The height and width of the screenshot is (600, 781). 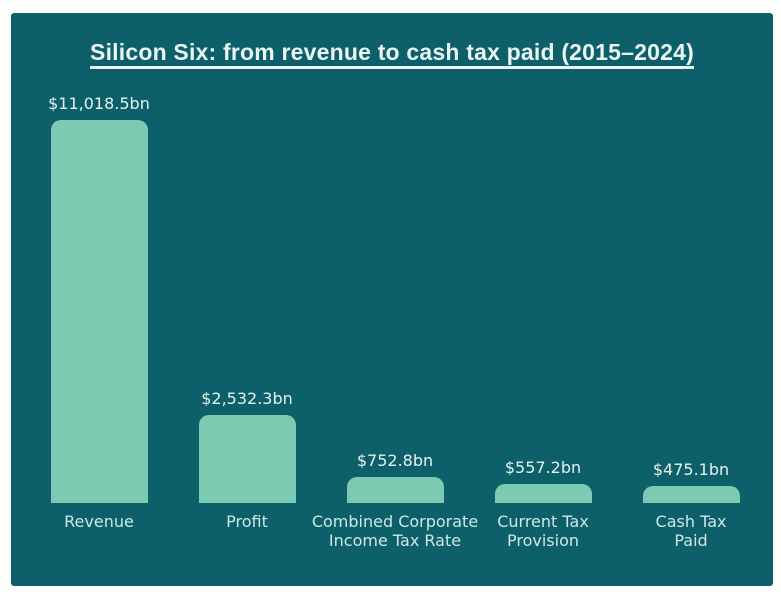 I want to click on category-label: Cash Tax Paid, so click(x=691, y=531).